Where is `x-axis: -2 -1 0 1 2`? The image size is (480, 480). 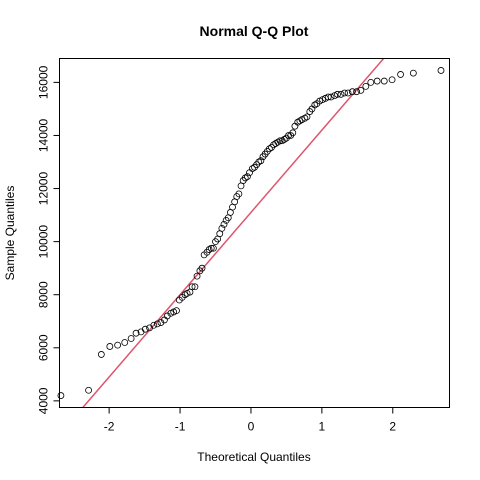
x-axis: -2 -1 0 1 2 is located at coordinates (250, 420).